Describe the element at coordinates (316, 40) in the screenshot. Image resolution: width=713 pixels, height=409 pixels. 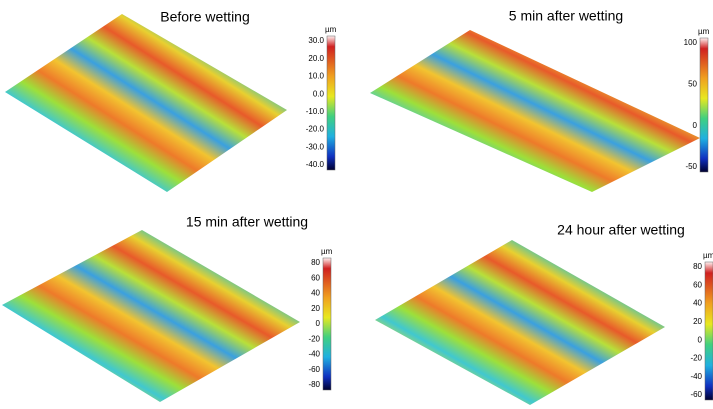
I see `tick-label: 30.0` at that location.